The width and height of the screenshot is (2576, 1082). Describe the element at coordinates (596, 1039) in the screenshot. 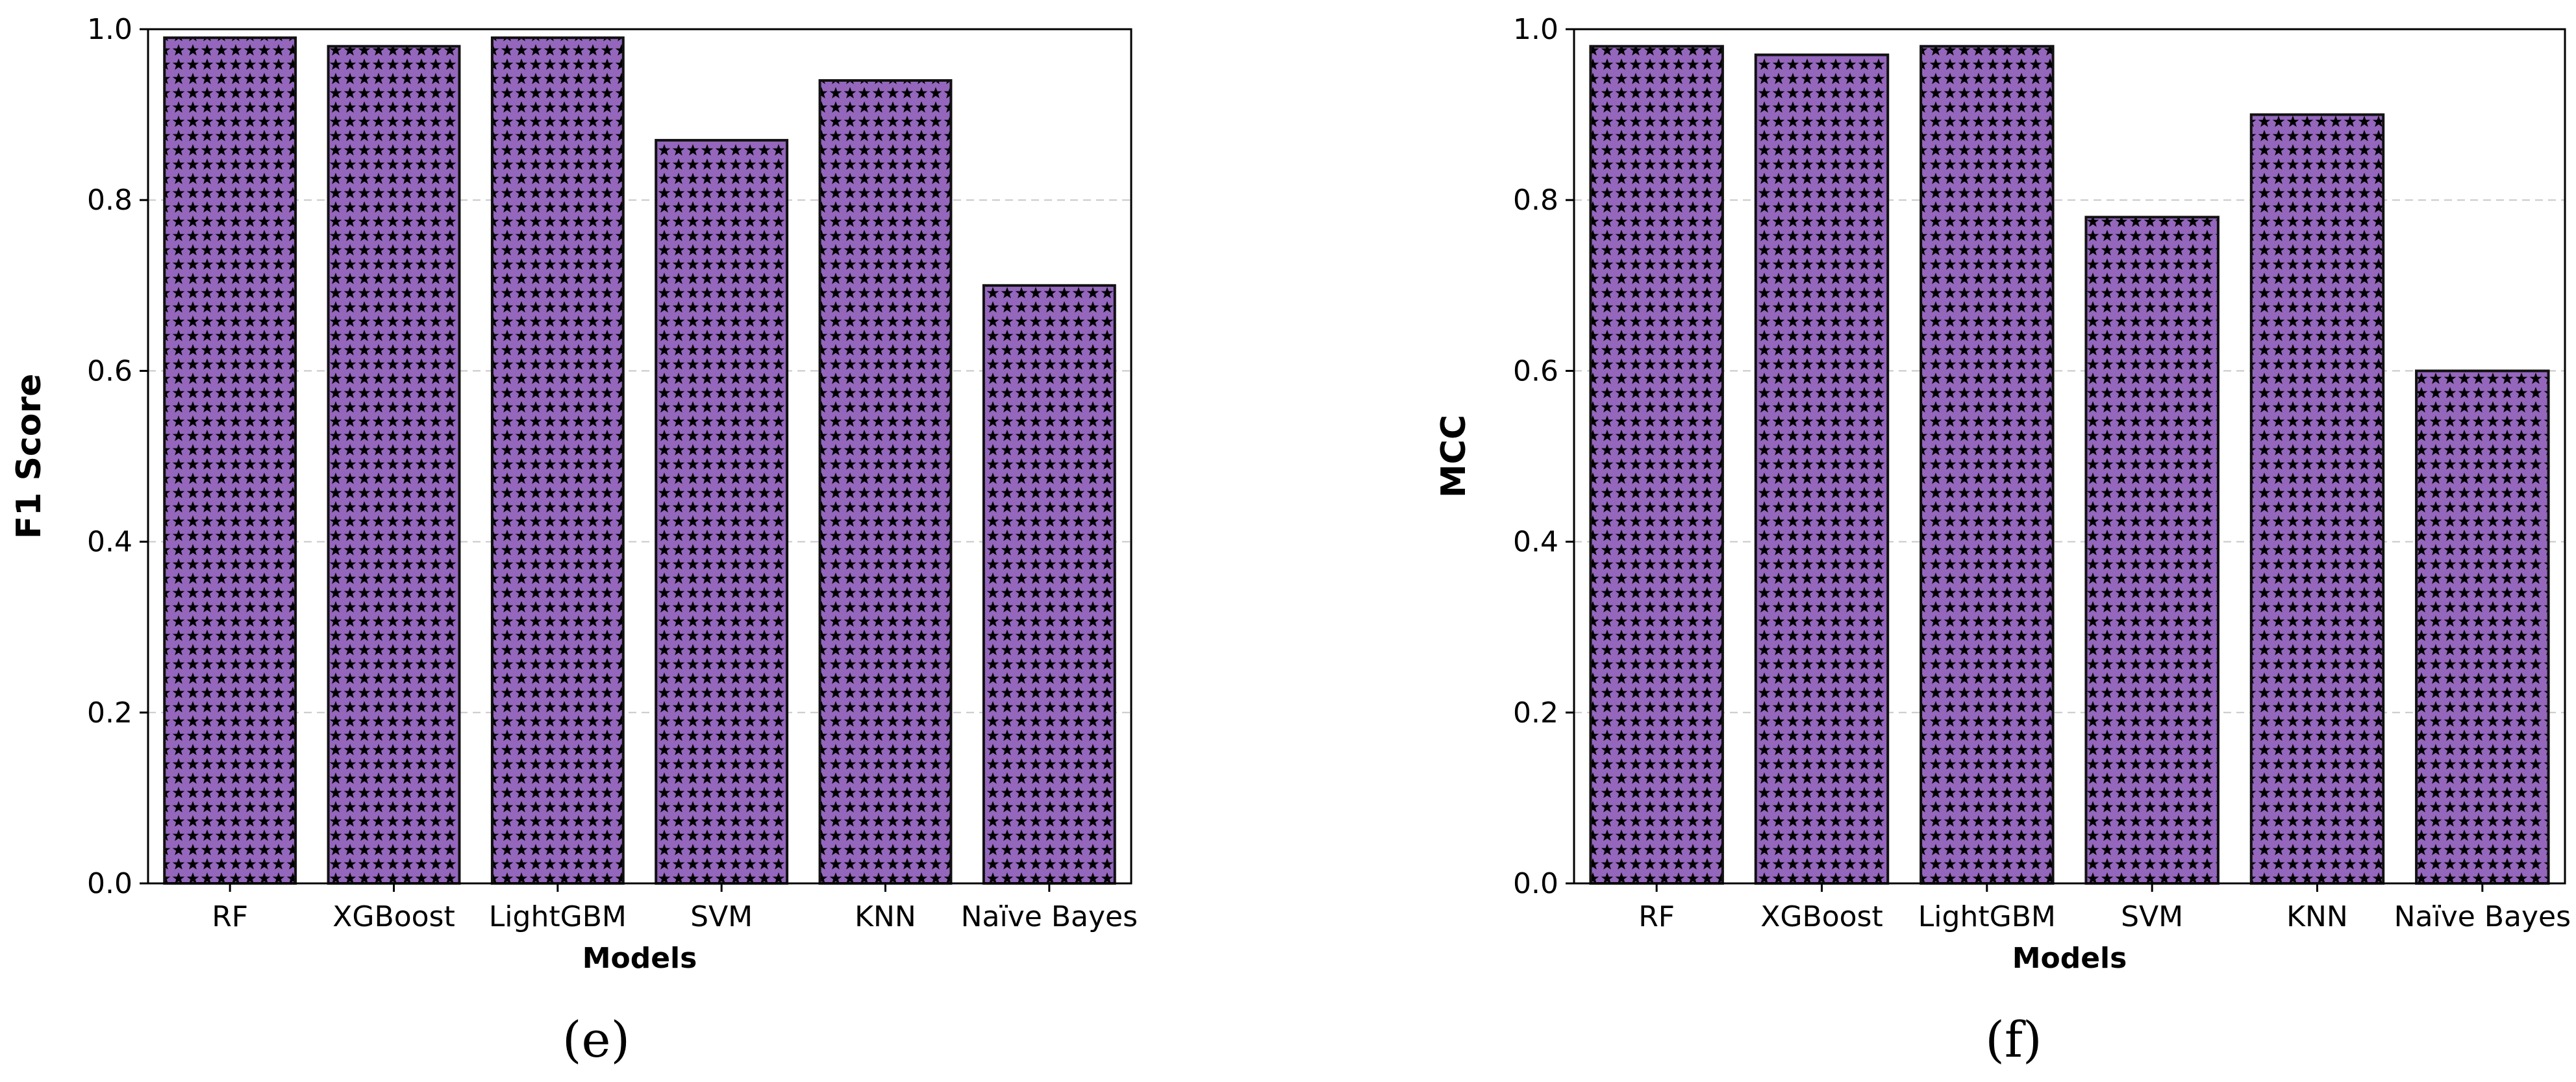

I see `panel-label: (e)` at that location.